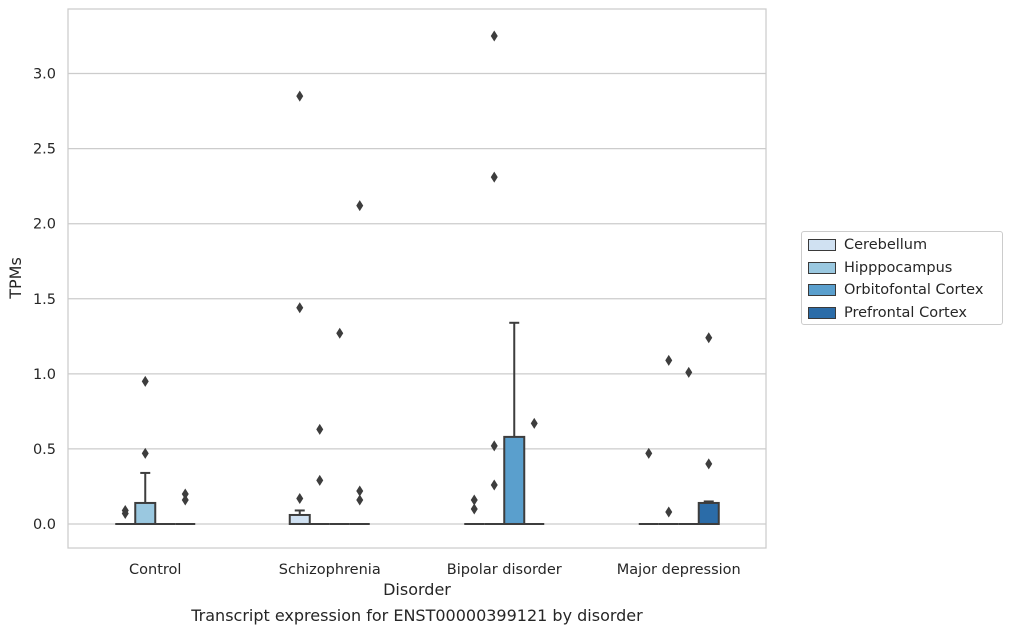  Describe the element at coordinates (905, 313) in the screenshot. I see `legend-label-prefrontal-cortex: Prefrontal Cortex` at that location.